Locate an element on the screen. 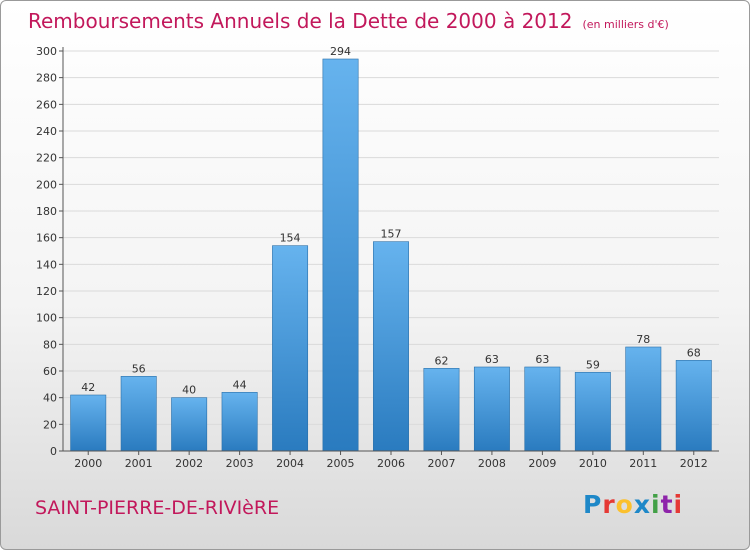 The height and width of the screenshot is (550, 750). y-tick-label: 220 is located at coordinates (46, 158).